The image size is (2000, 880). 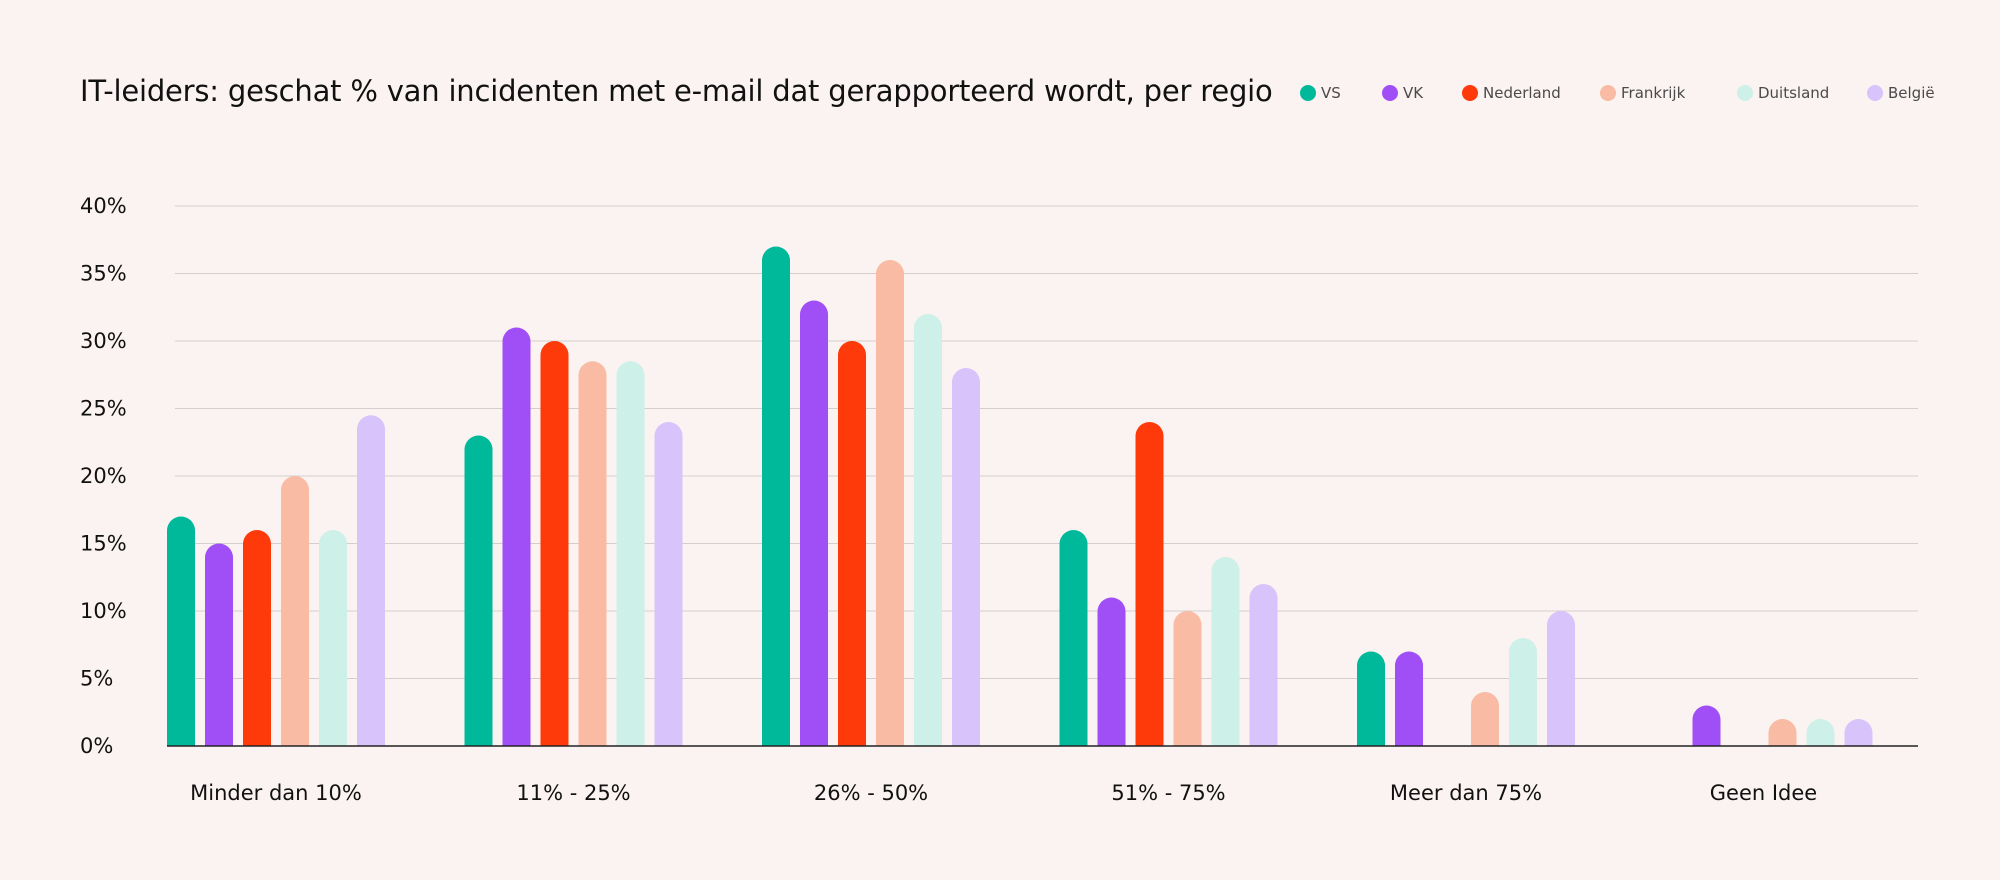 I want to click on bar-frankrijk-geen-idee, so click(x=1782, y=732).